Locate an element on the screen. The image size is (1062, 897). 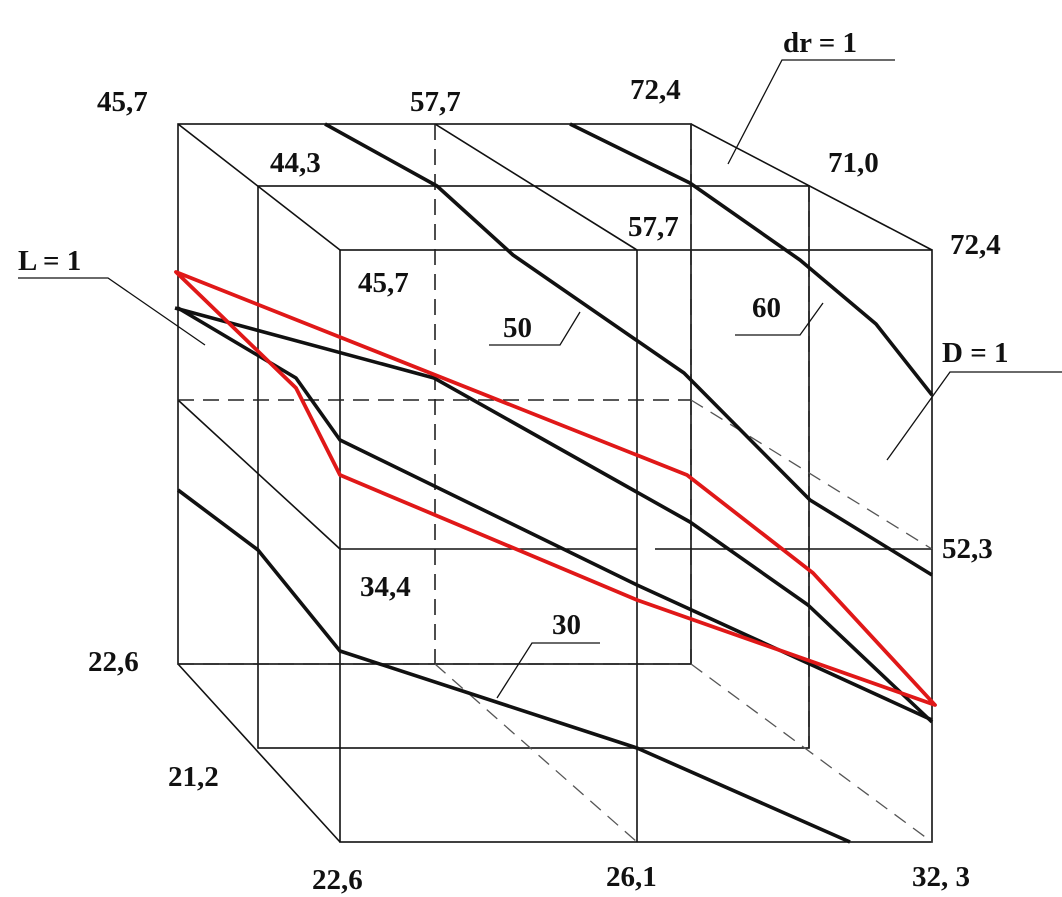
label-L: L = 1 is located at coordinates (49, 261).